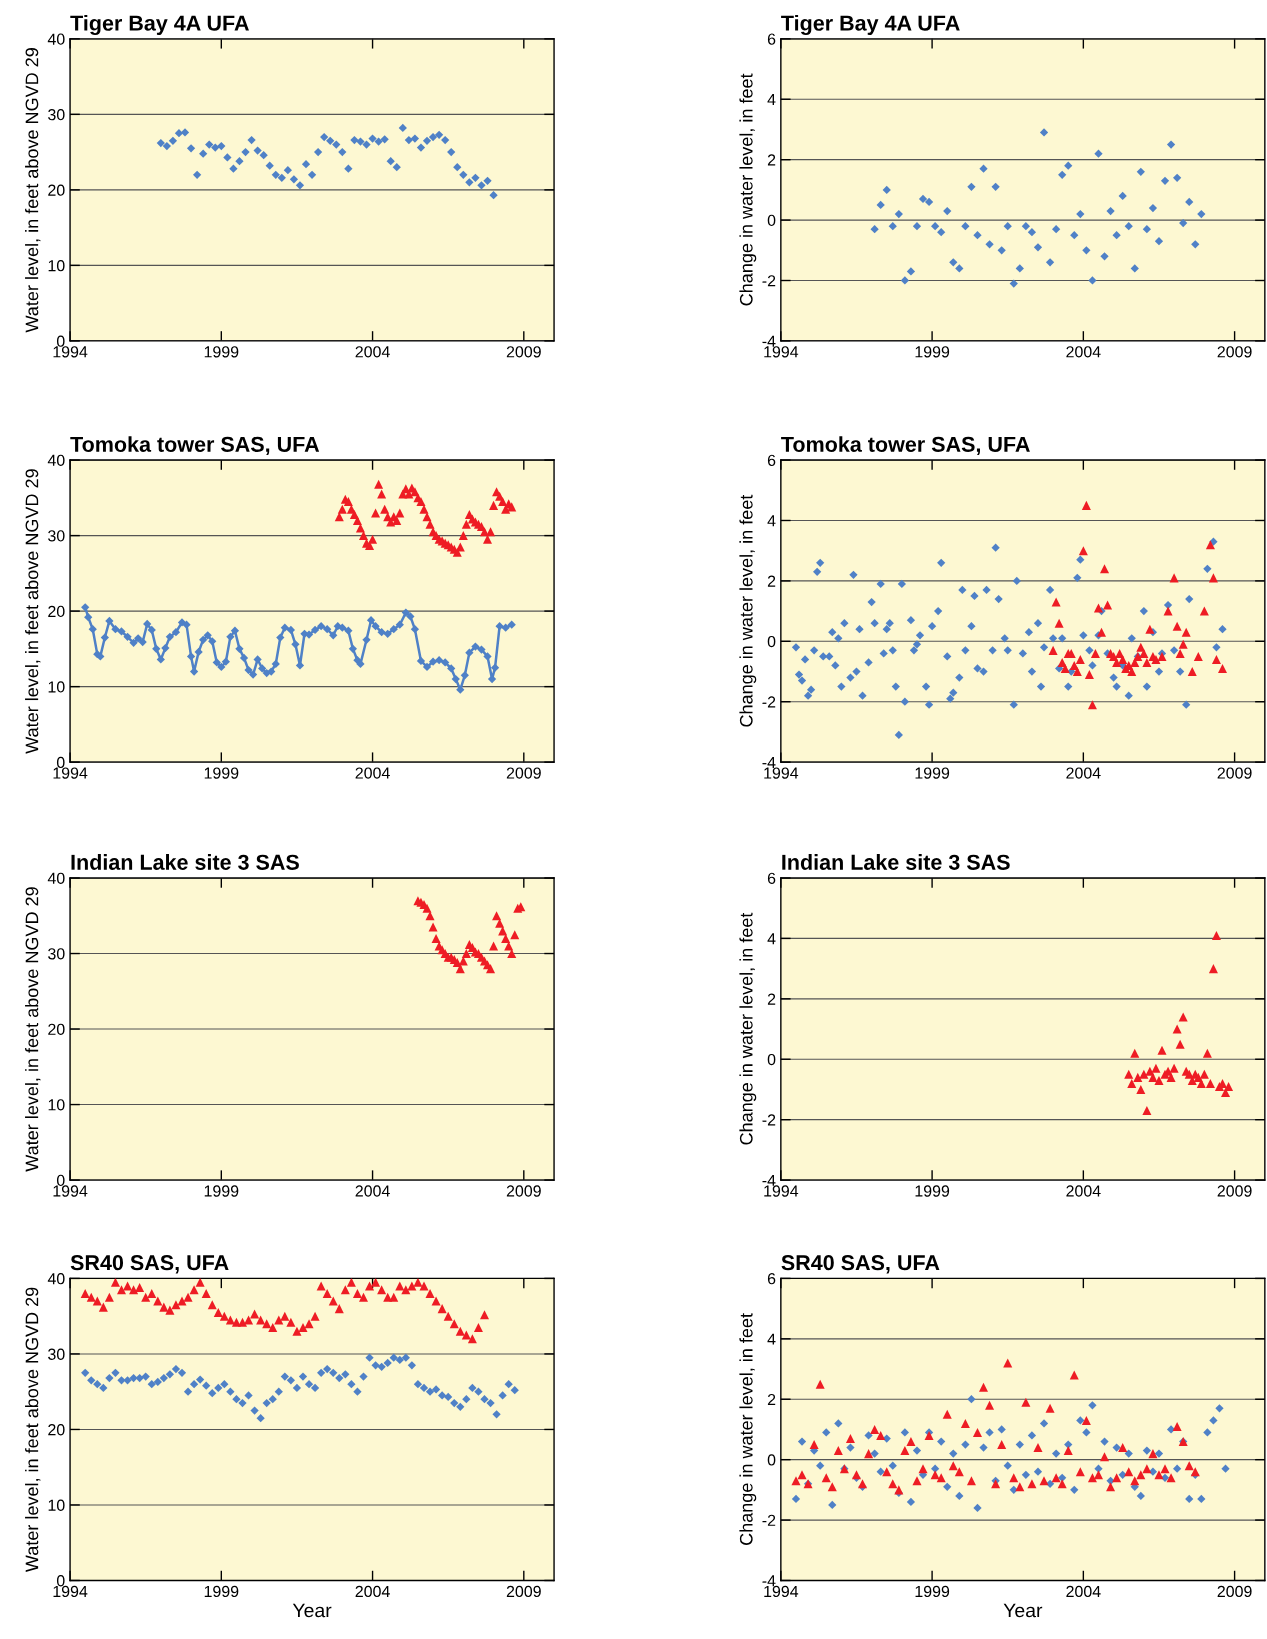  What do you see at coordinates (56, 266) in the screenshot?
I see `y-tick-label: 10` at bounding box center [56, 266].